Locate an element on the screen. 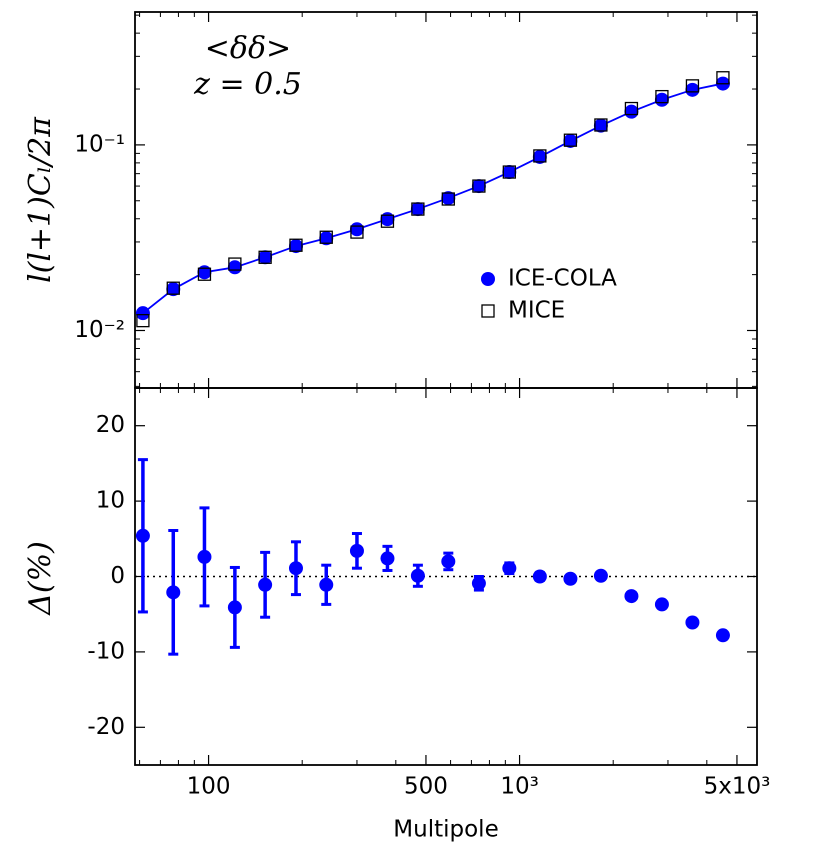 Image resolution: width=823 pixels, height=858 pixels. annotation: <δδ> is located at coordinates (248, 48).